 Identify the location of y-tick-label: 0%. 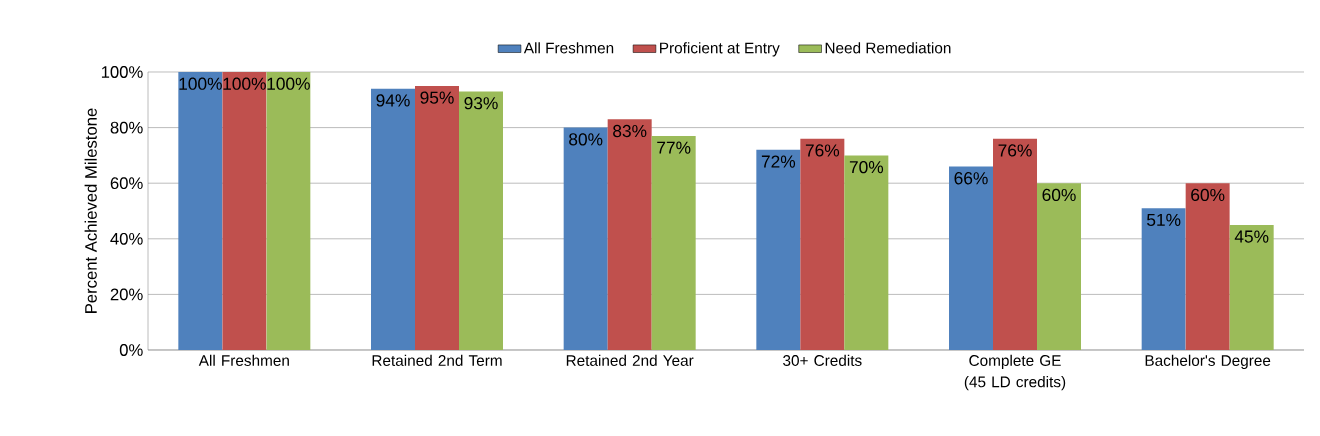
(131, 350).